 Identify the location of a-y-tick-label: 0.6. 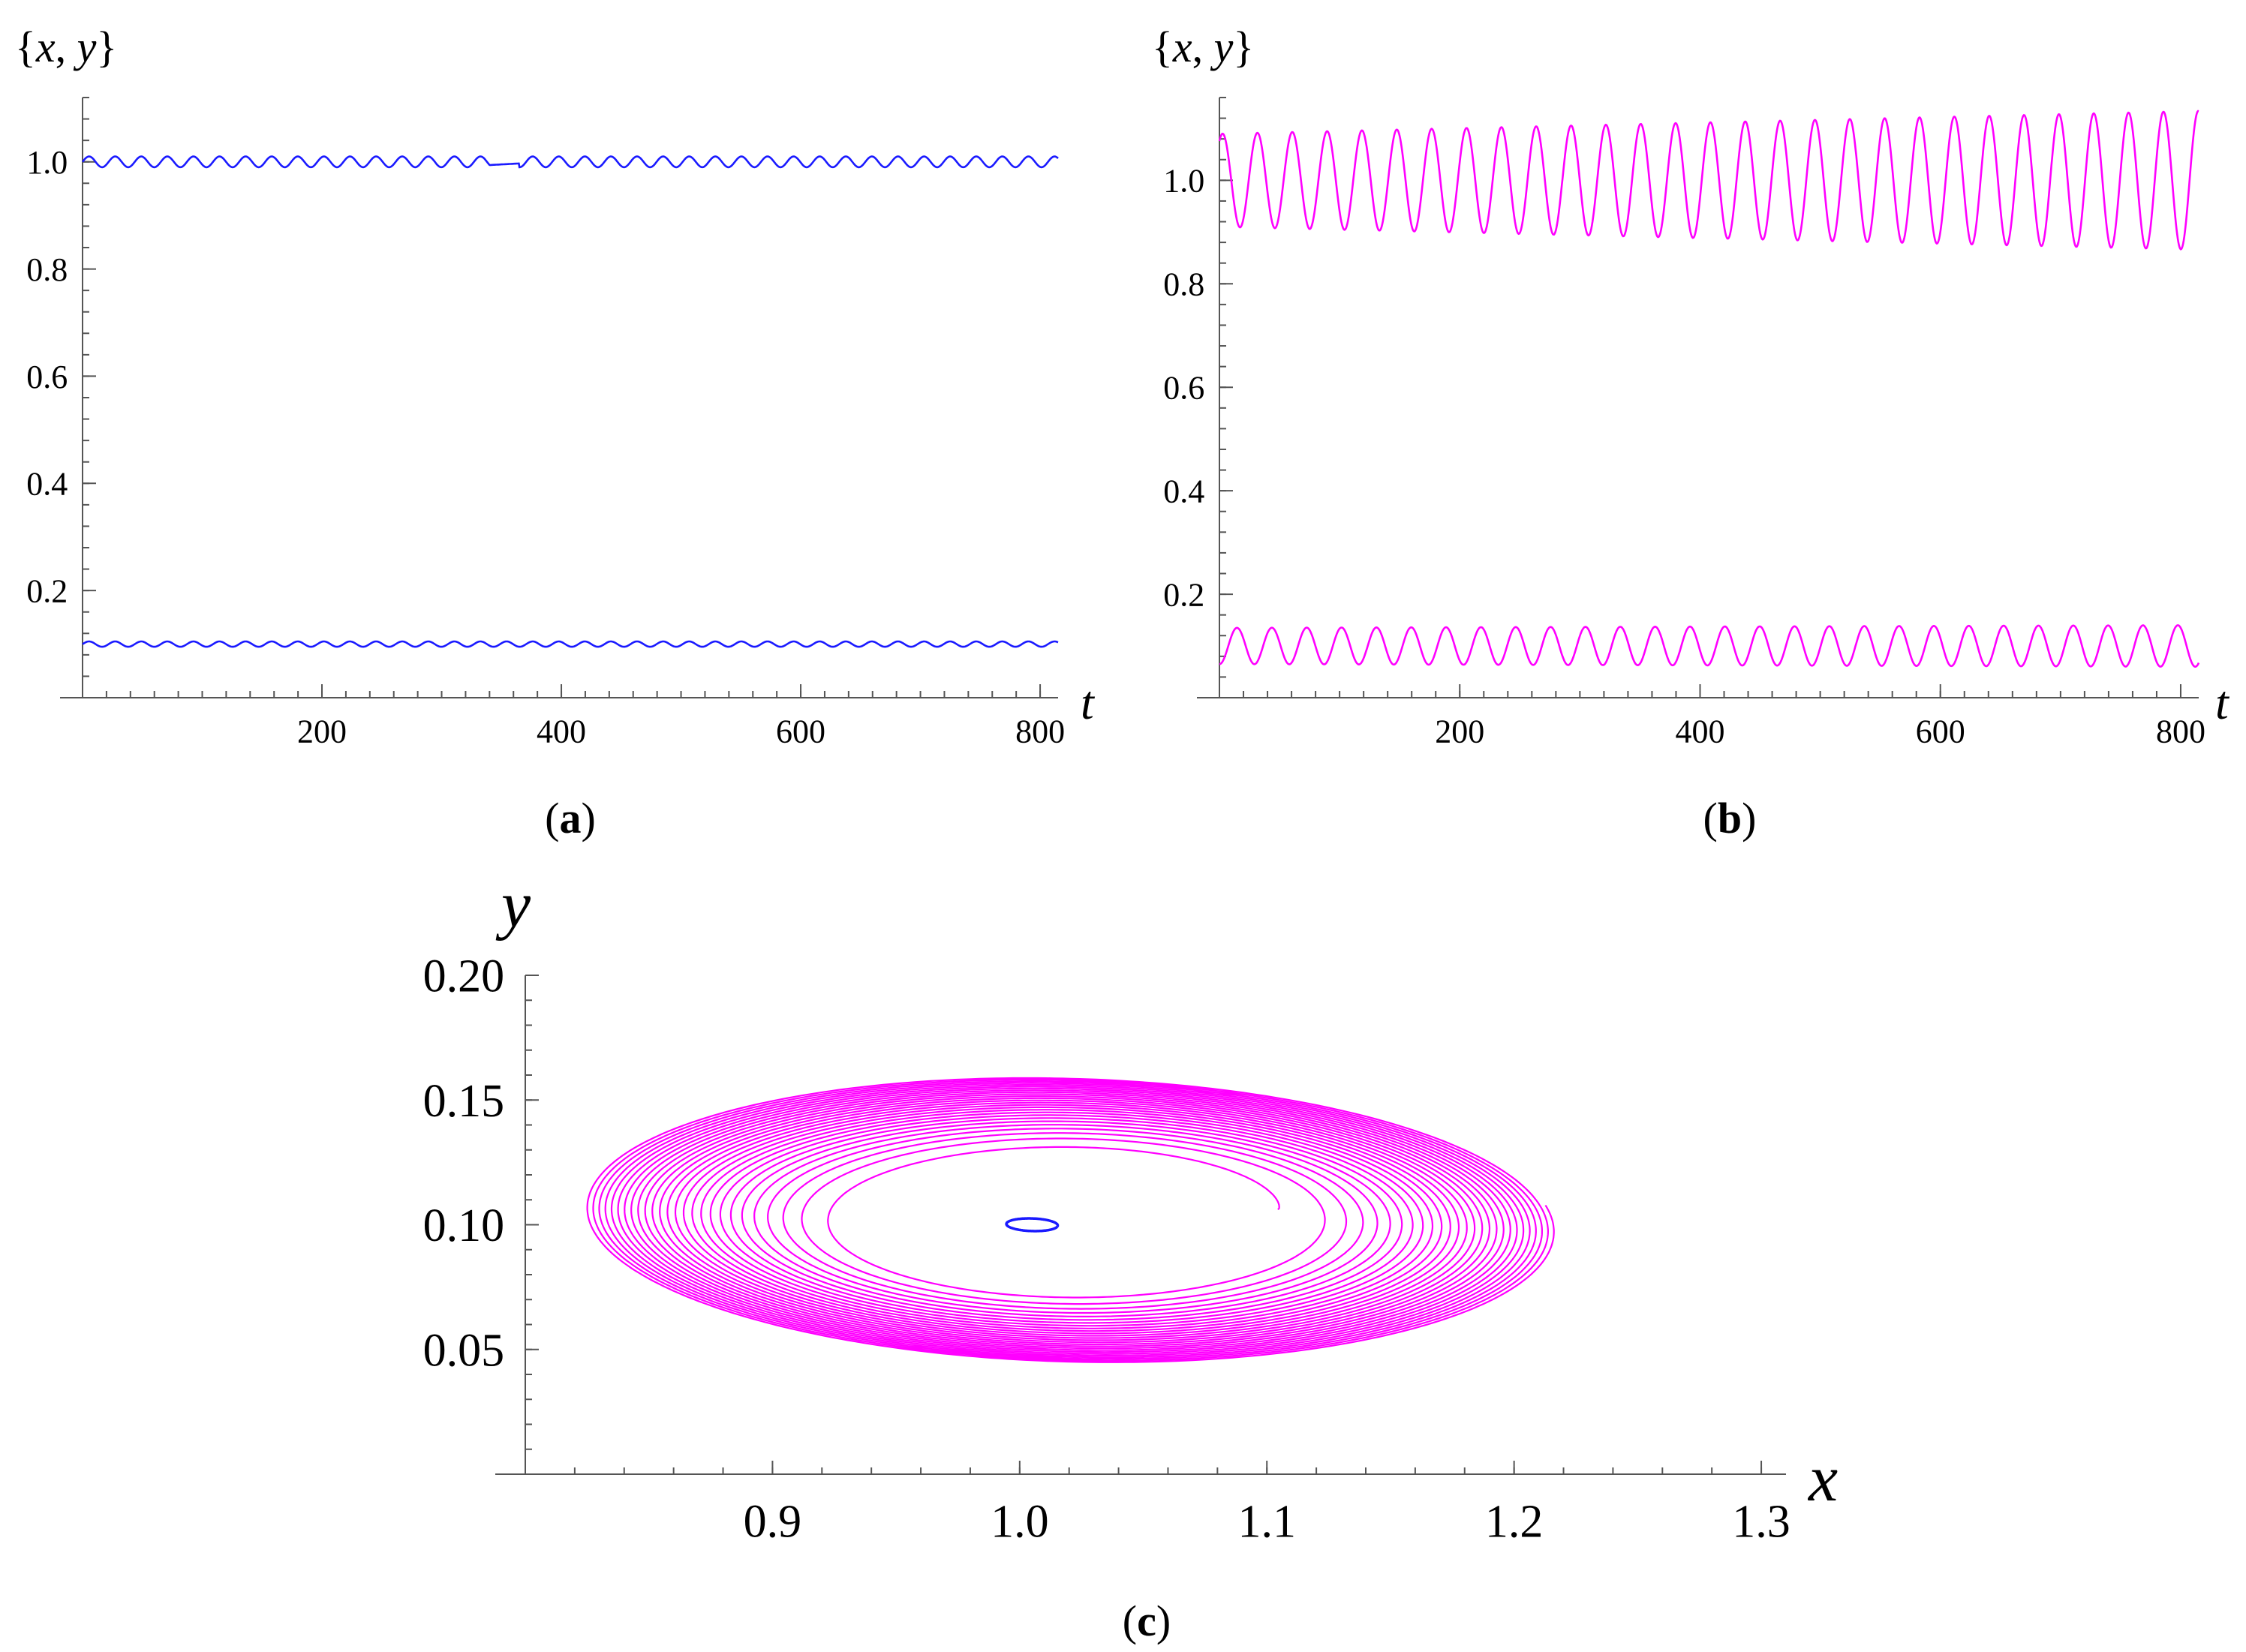
(47, 377).